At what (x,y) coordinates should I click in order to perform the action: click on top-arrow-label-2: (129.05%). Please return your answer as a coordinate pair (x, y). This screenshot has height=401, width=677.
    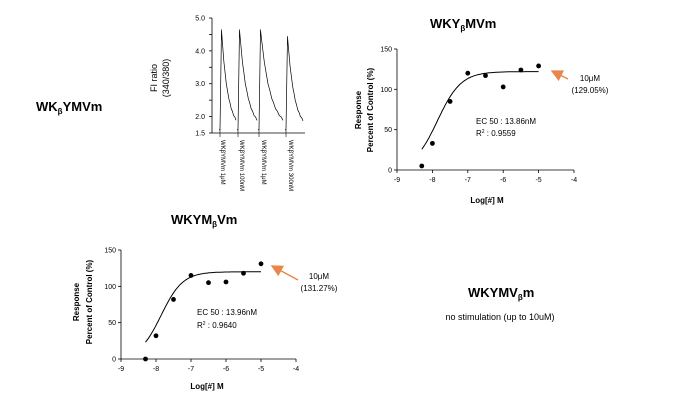
    Looking at the image, I should click on (590, 90).